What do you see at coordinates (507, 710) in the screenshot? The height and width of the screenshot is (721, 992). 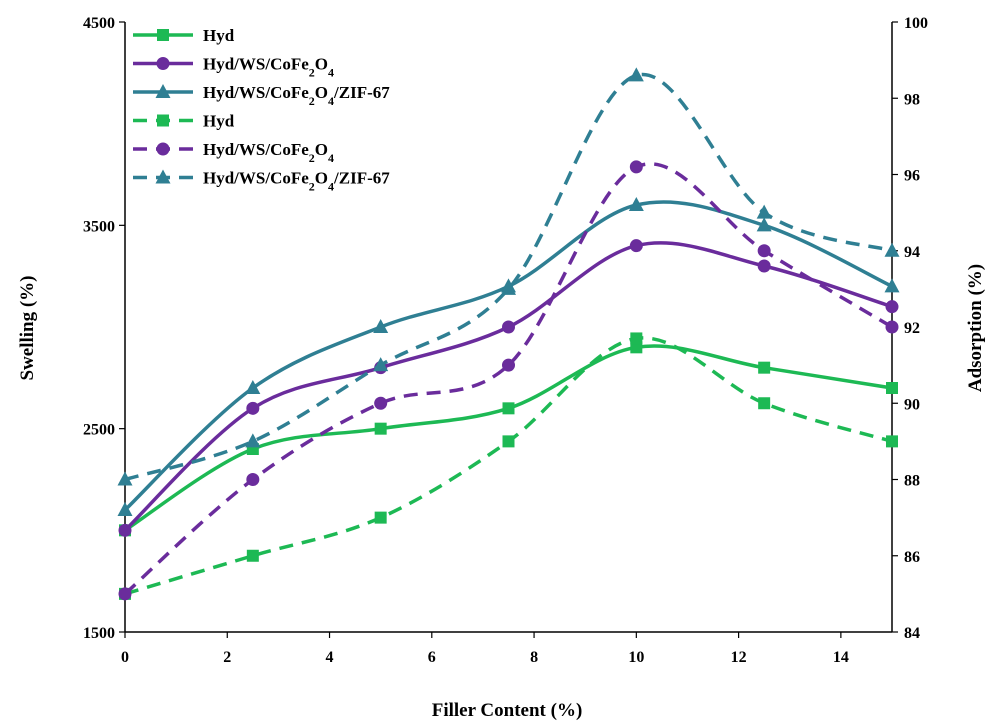 I see `x-axis-title: Filler Content (%)` at bounding box center [507, 710].